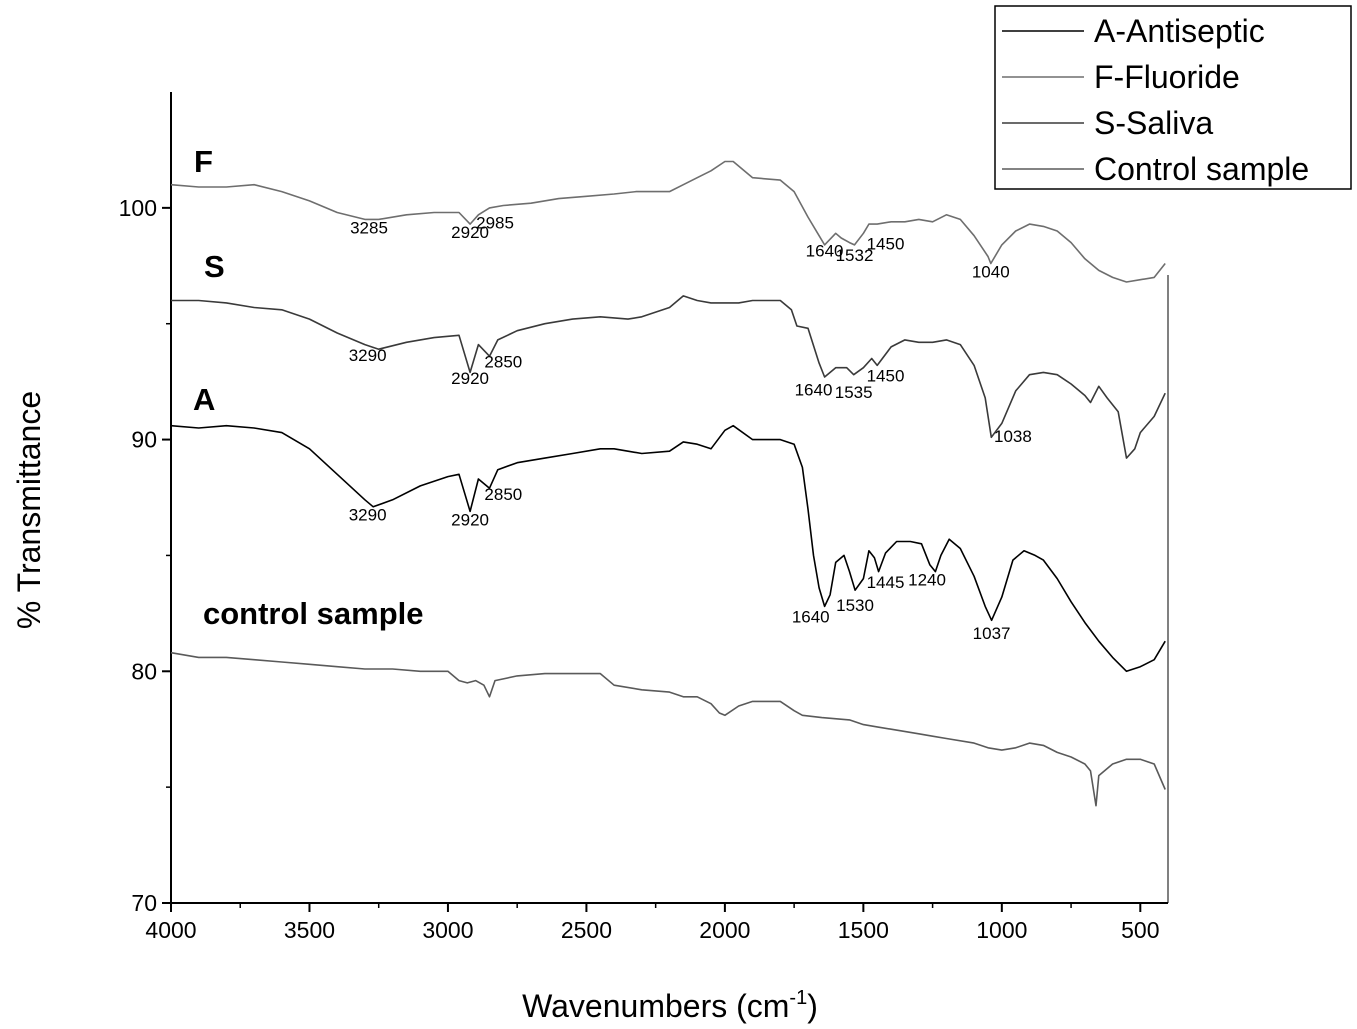 This screenshot has height=1029, width=1357. I want to click on x-tick-label: 3500, so click(309, 930).